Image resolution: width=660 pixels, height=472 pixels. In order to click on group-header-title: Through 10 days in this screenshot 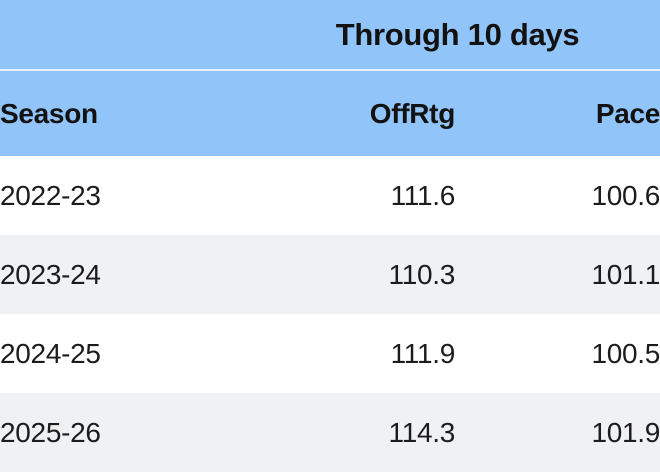, I will do `click(457, 35)`.